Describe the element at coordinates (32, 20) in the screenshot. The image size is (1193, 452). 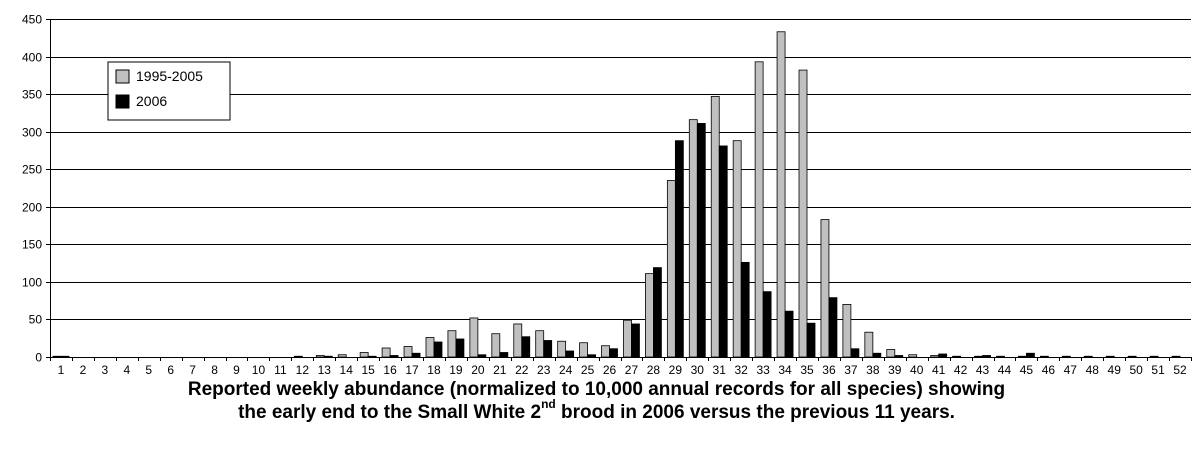
I see `y-tick-label: 450` at that location.